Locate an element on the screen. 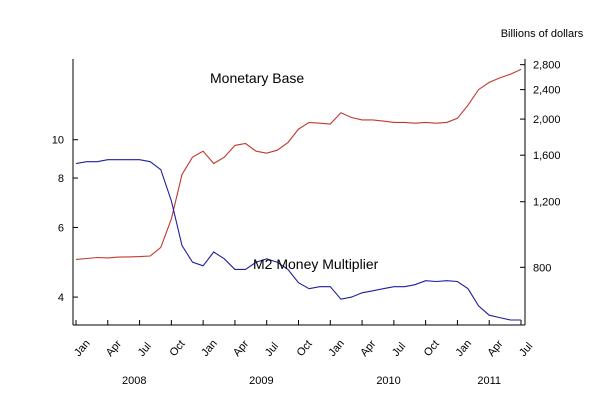 This screenshot has height=412, width=604. year-label: 2011 is located at coordinates (489, 381).